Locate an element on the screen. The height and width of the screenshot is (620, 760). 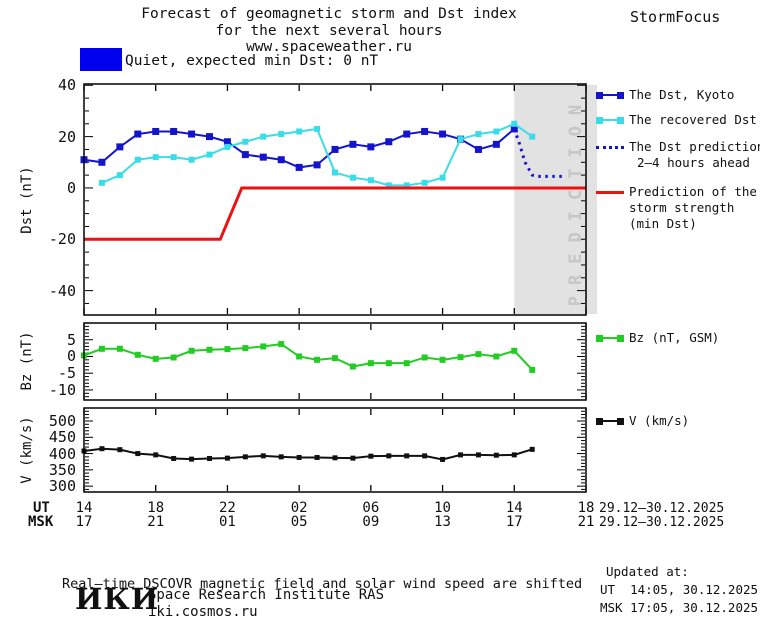
ut-row-tick-label: 02 is located at coordinates (299, 508).